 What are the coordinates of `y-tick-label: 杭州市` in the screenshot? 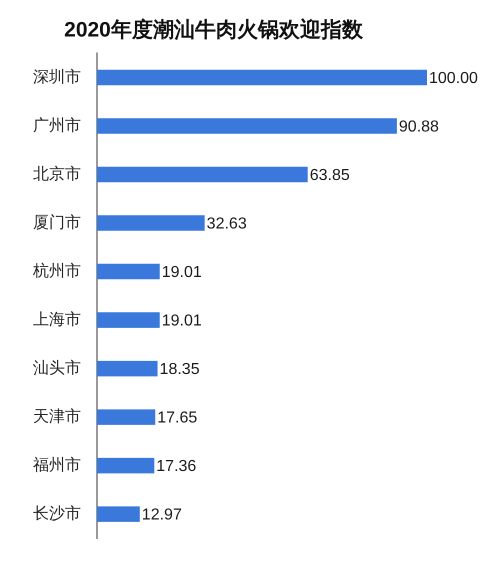 It's located at (56, 271).